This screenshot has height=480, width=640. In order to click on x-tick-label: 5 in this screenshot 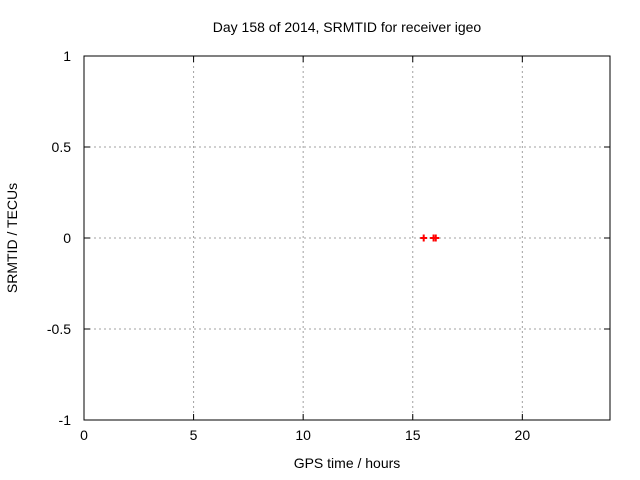, I will do `click(194, 435)`.